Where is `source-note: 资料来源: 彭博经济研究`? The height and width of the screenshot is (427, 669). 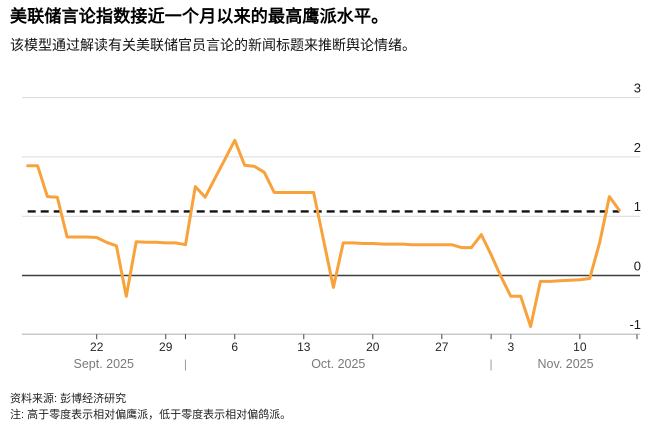 source-note: 资料来源: 彭博经济研究 is located at coordinates (68, 399).